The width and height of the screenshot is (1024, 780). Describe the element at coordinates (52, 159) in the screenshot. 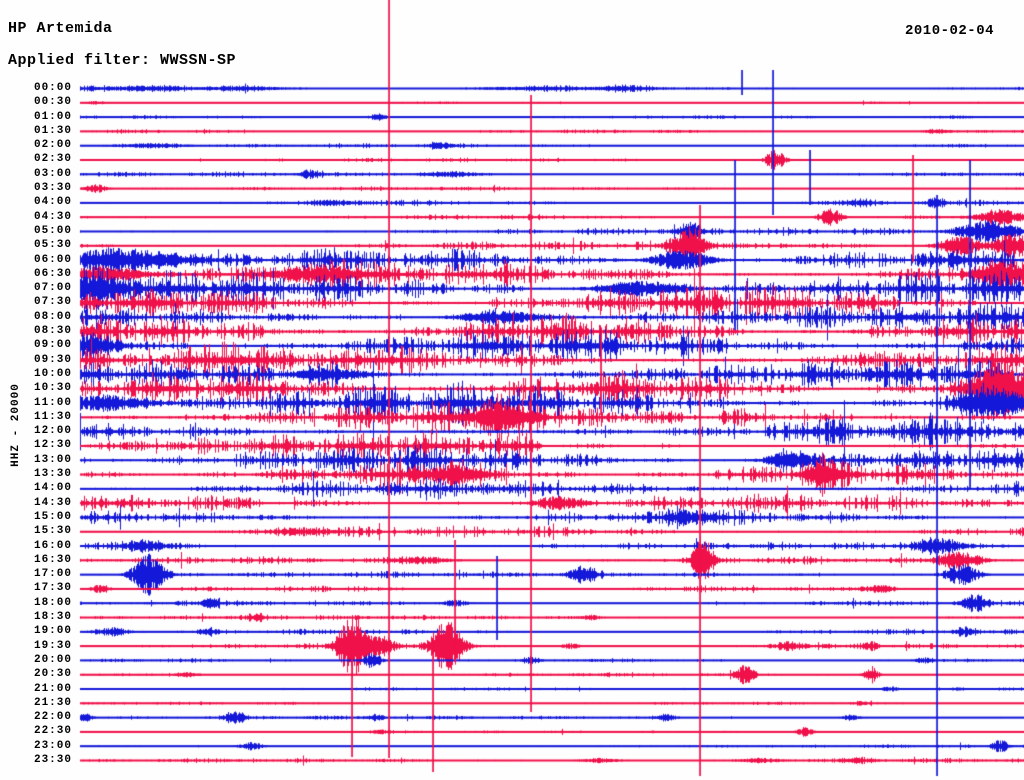

I see `time-label-02:30: 02:30` at that location.